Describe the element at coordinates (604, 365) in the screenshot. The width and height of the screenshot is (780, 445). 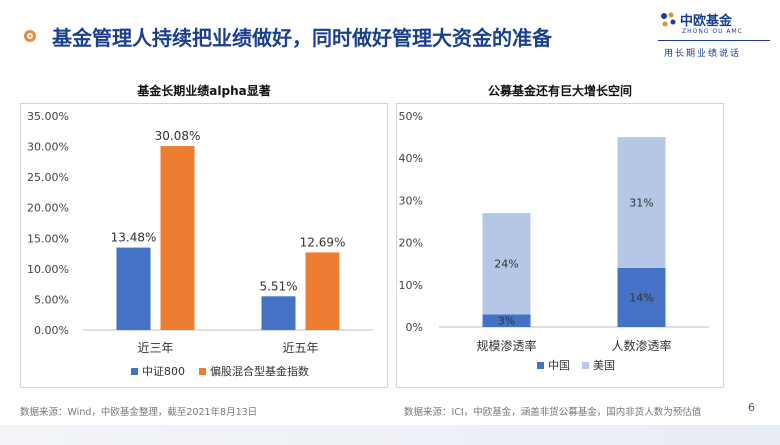
I see `legend-label: 美国` at that location.